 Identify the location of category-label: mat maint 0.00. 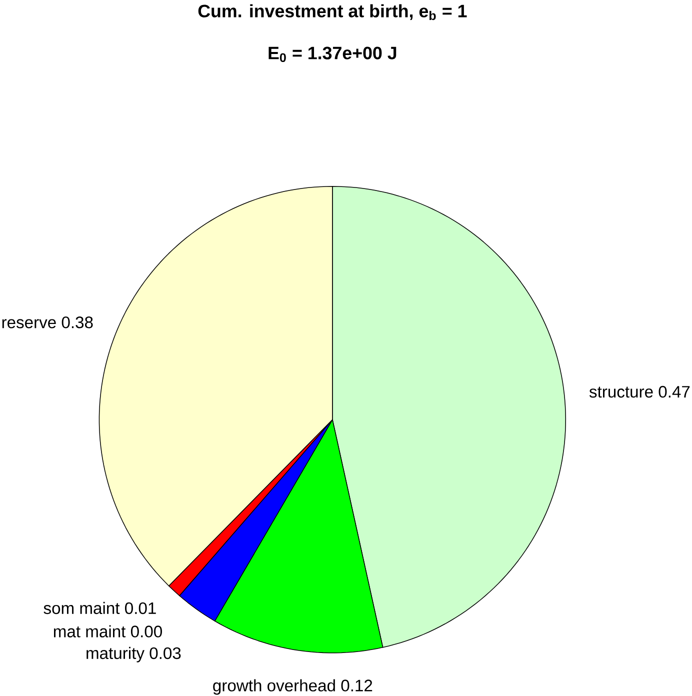
(108, 631).